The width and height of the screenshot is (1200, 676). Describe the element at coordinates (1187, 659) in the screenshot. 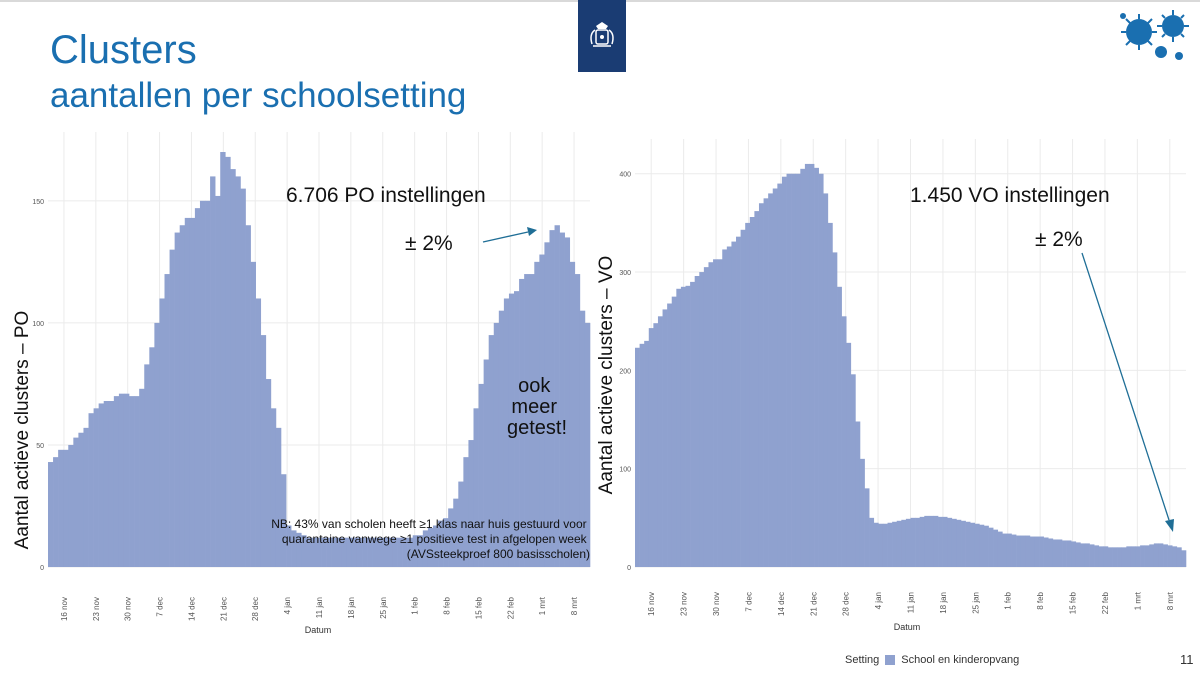

I see `page-number: 11` at that location.